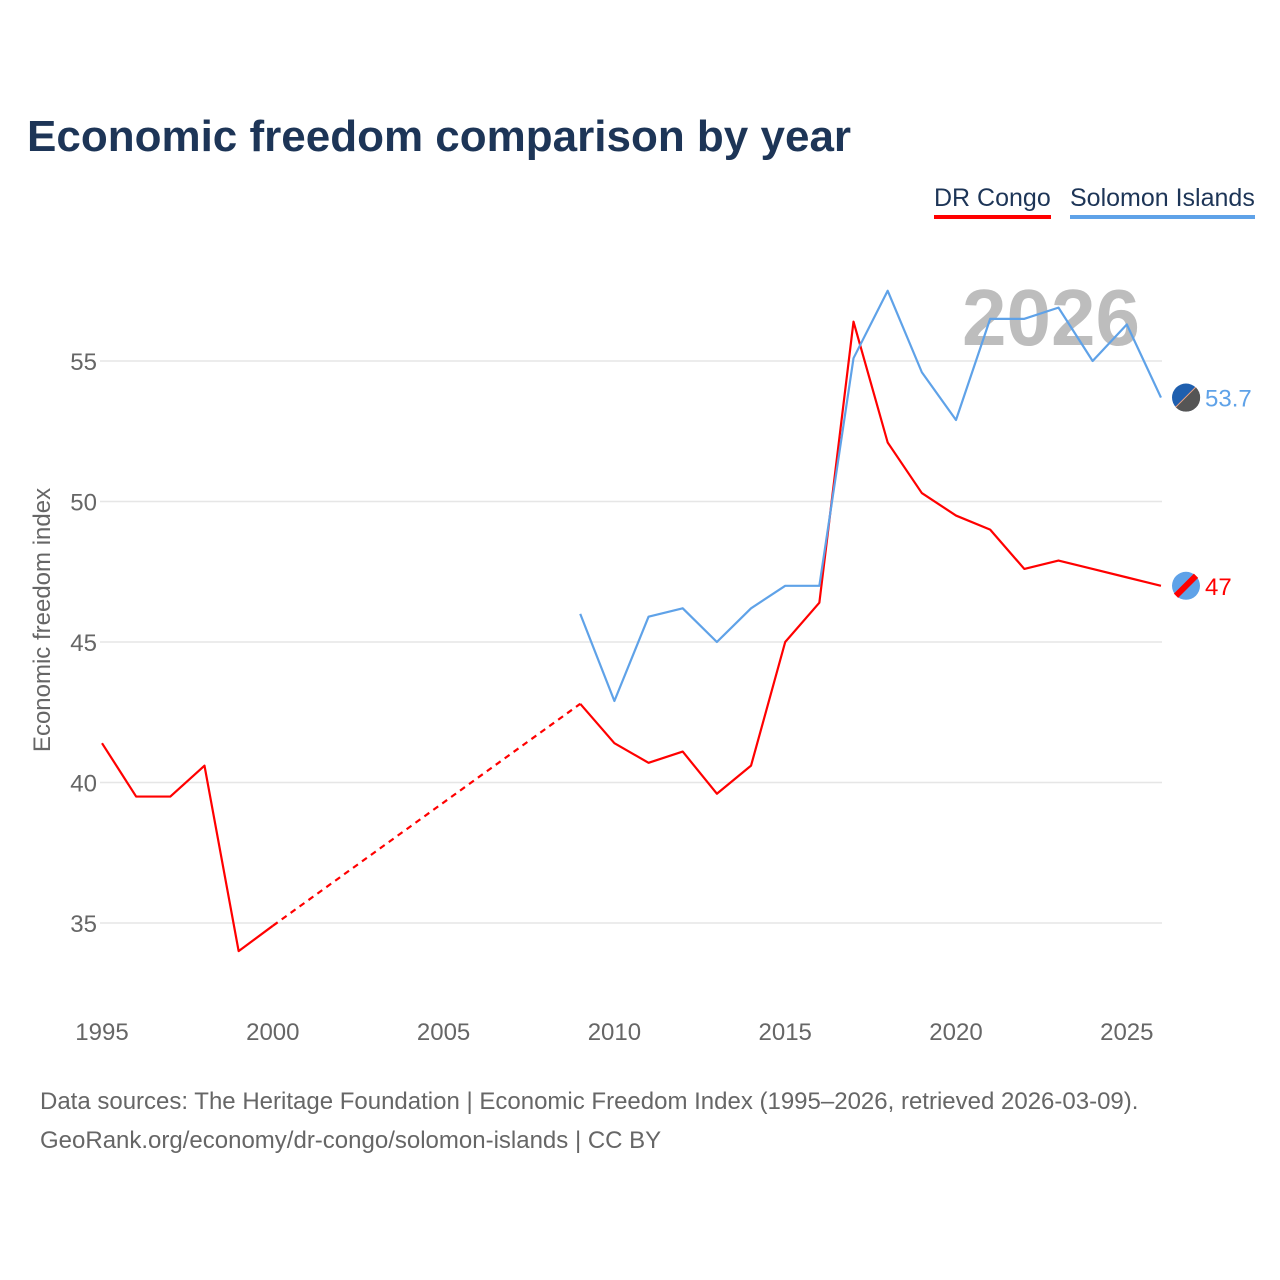 This screenshot has width=1280, height=1280. I want to click on x-tick-label: 2020, so click(955, 1032).